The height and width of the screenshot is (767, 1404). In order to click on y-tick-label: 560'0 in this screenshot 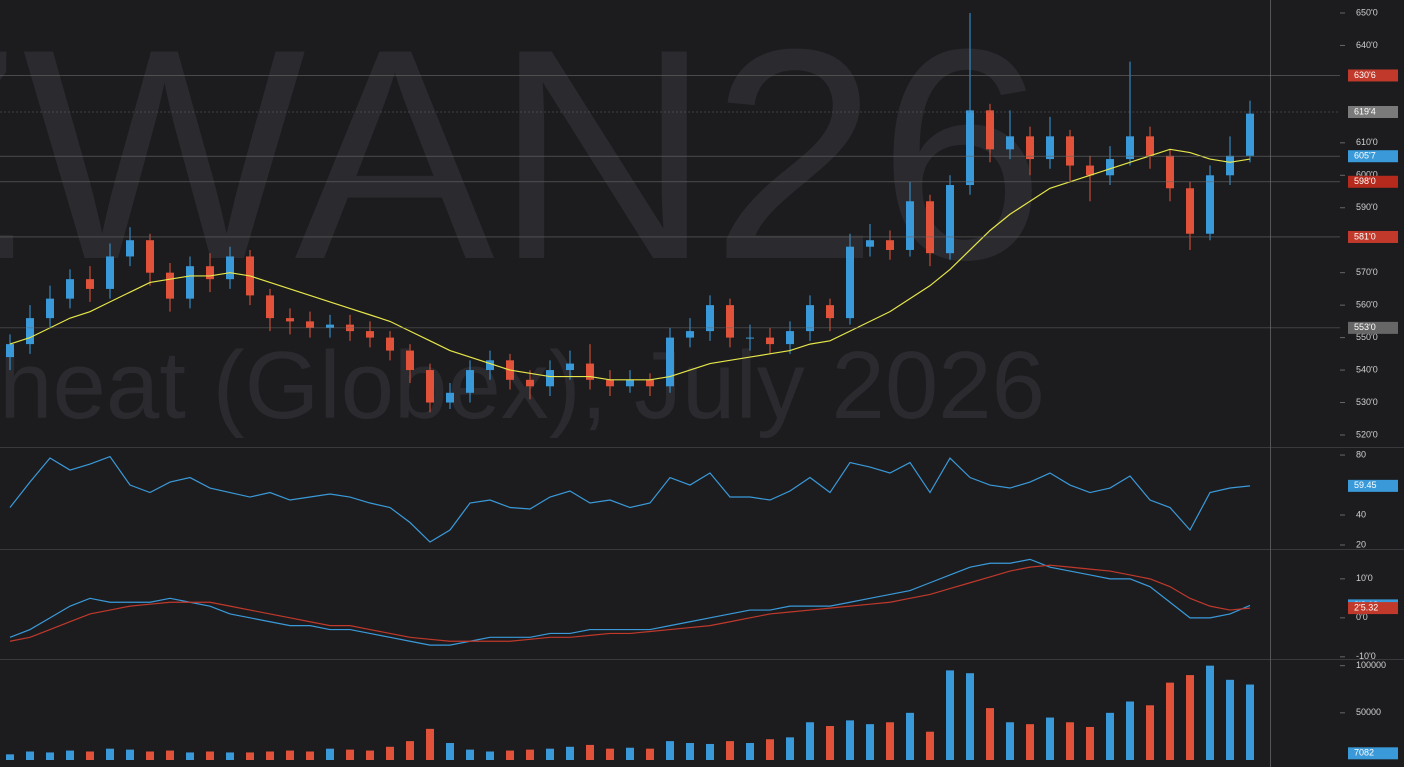, I will do `click(1367, 305)`.